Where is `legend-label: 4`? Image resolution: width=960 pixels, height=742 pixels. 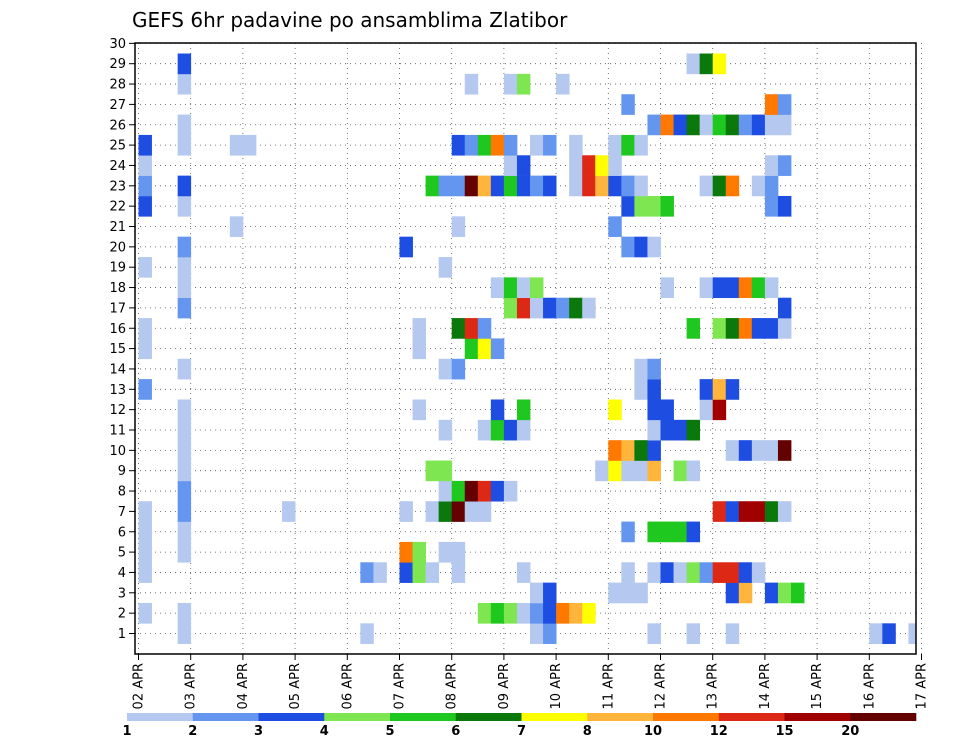 legend-label: 4 is located at coordinates (324, 731).